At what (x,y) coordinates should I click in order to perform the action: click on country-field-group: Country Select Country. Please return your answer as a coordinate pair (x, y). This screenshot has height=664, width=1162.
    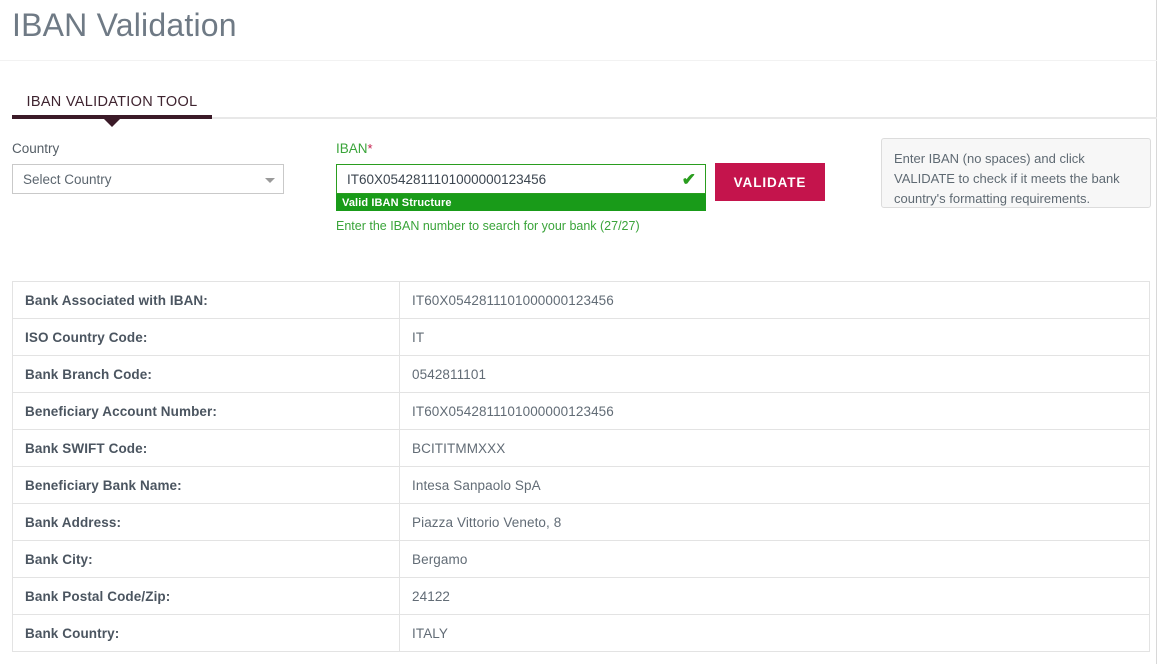
    Looking at the image, I should click on (148, 167).